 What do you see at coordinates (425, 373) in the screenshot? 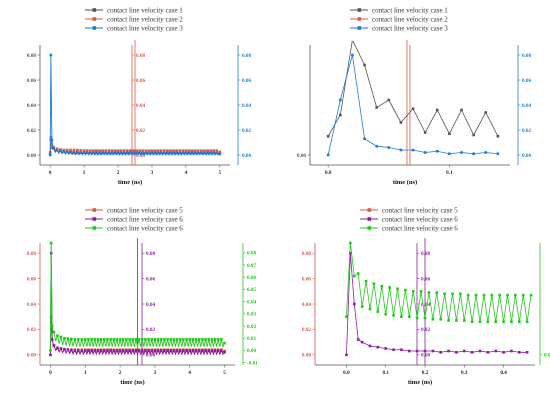
I see `x-tick-label: 0.2` at bounding box center [425, 373].